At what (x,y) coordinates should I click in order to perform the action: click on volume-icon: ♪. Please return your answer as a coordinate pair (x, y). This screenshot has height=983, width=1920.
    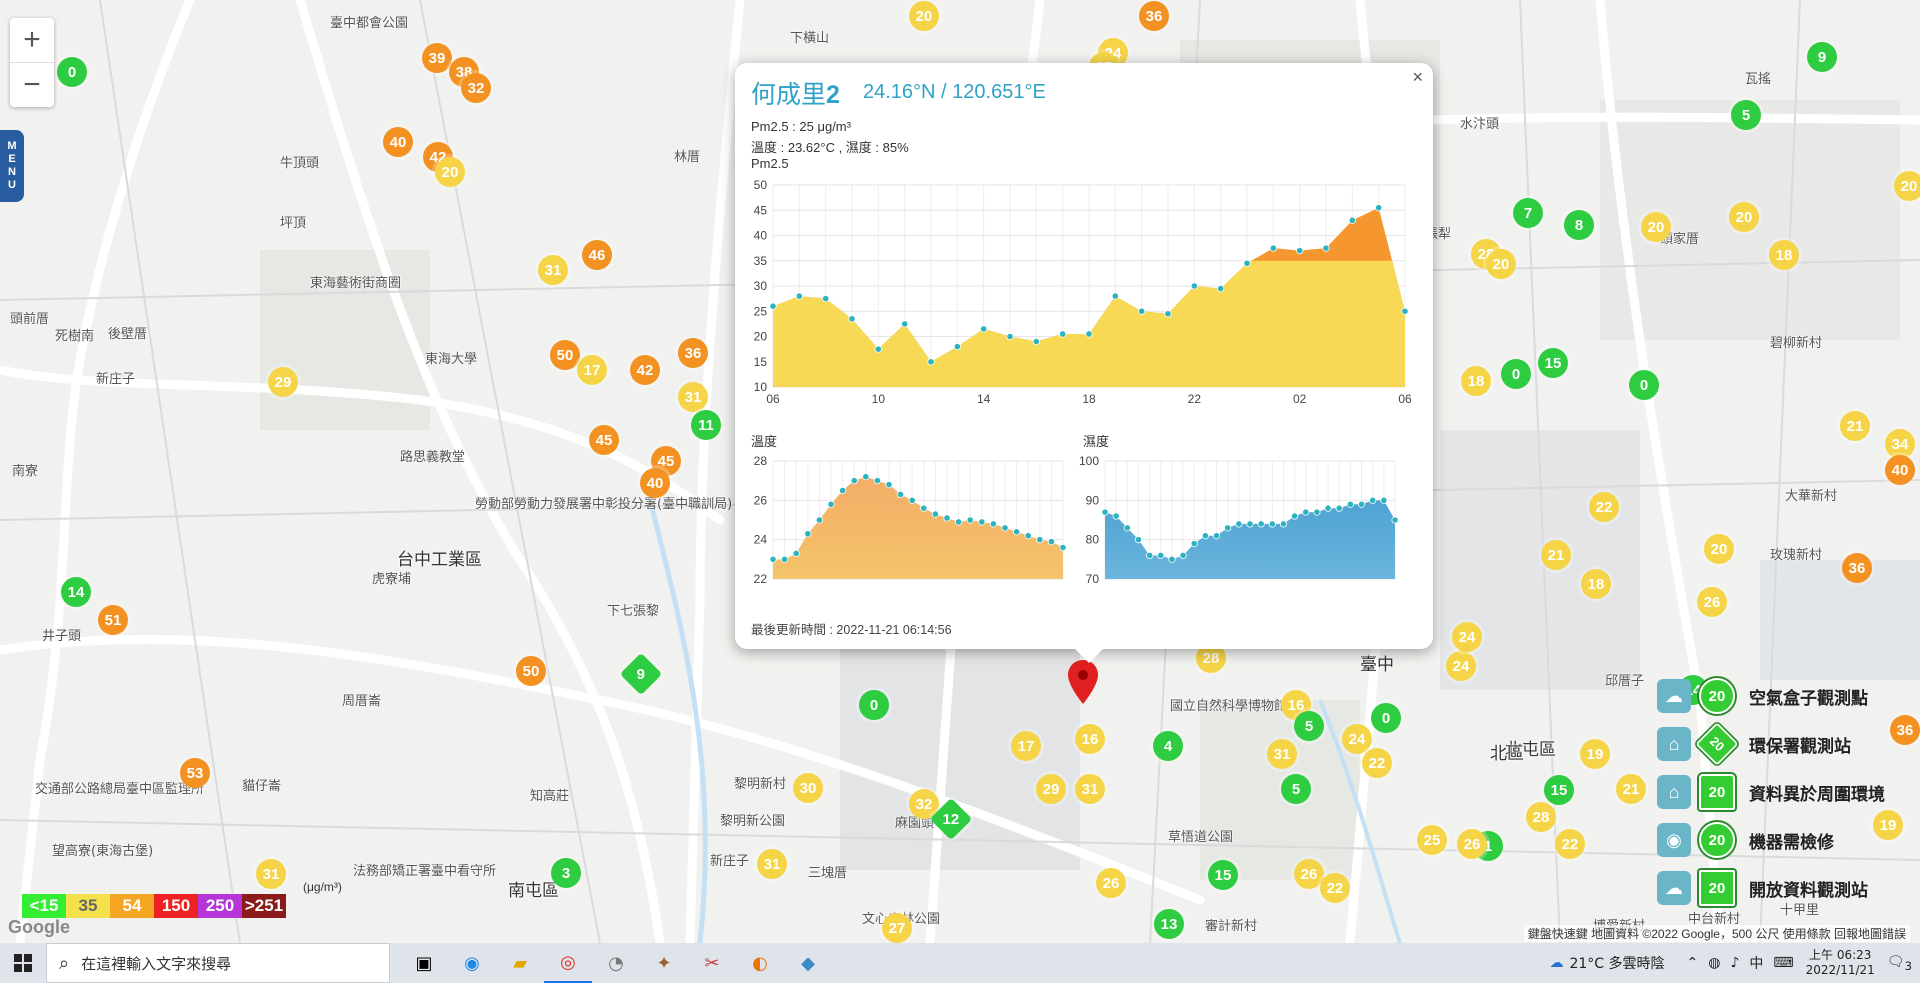
    Looking at the image, I should click on (1735, 963).